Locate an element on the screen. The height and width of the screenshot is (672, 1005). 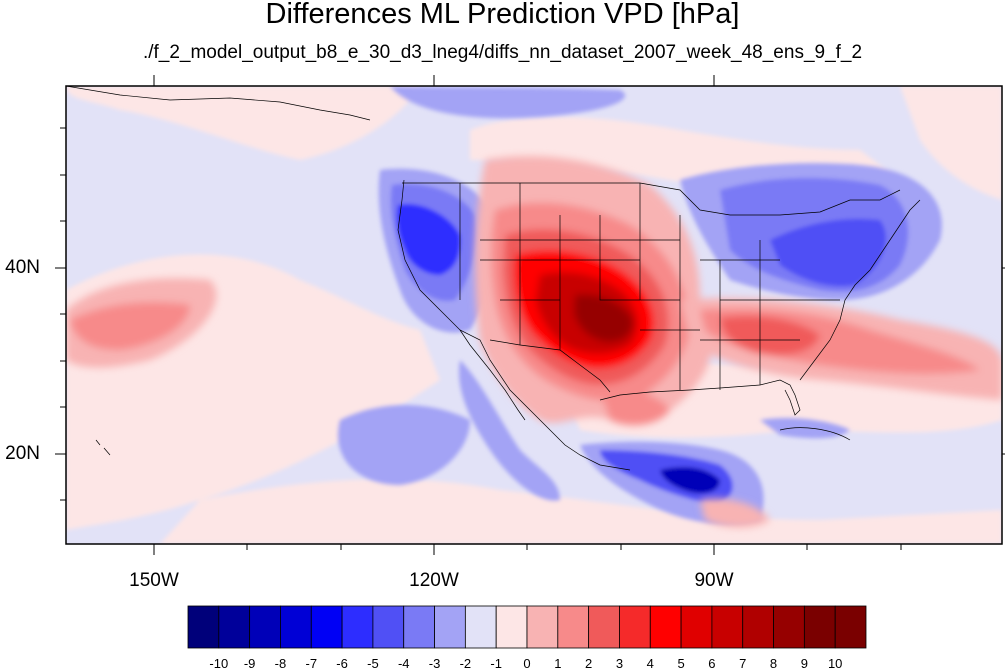
east-coast is located at coordinates (860, 290).